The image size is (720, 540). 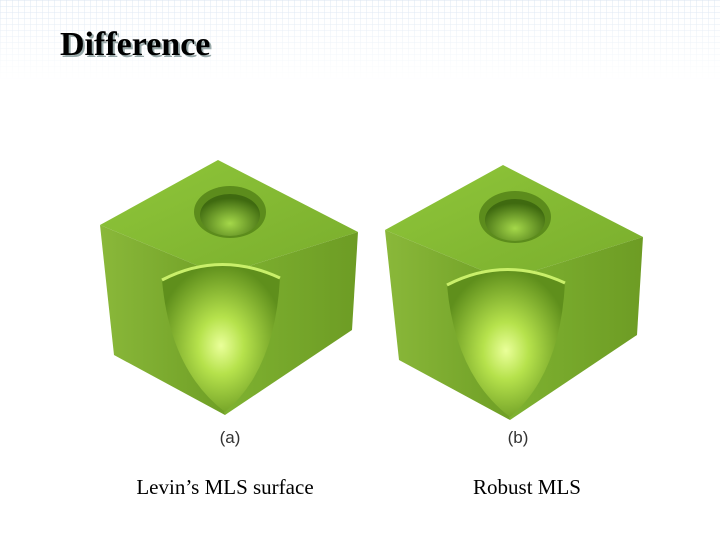 I want to click on figure-caption: Robust MLS, so click(x=527, y=487).